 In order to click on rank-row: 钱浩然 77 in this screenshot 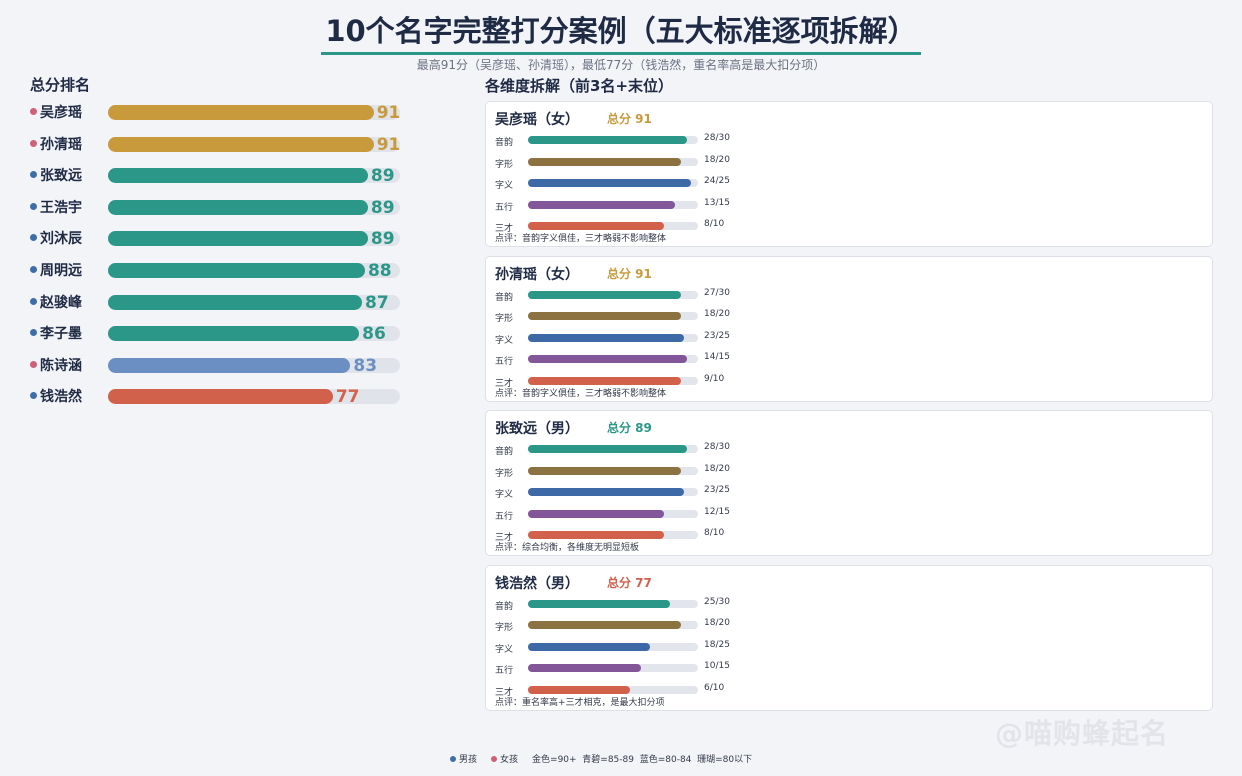, I will do `click(220, 396)`.